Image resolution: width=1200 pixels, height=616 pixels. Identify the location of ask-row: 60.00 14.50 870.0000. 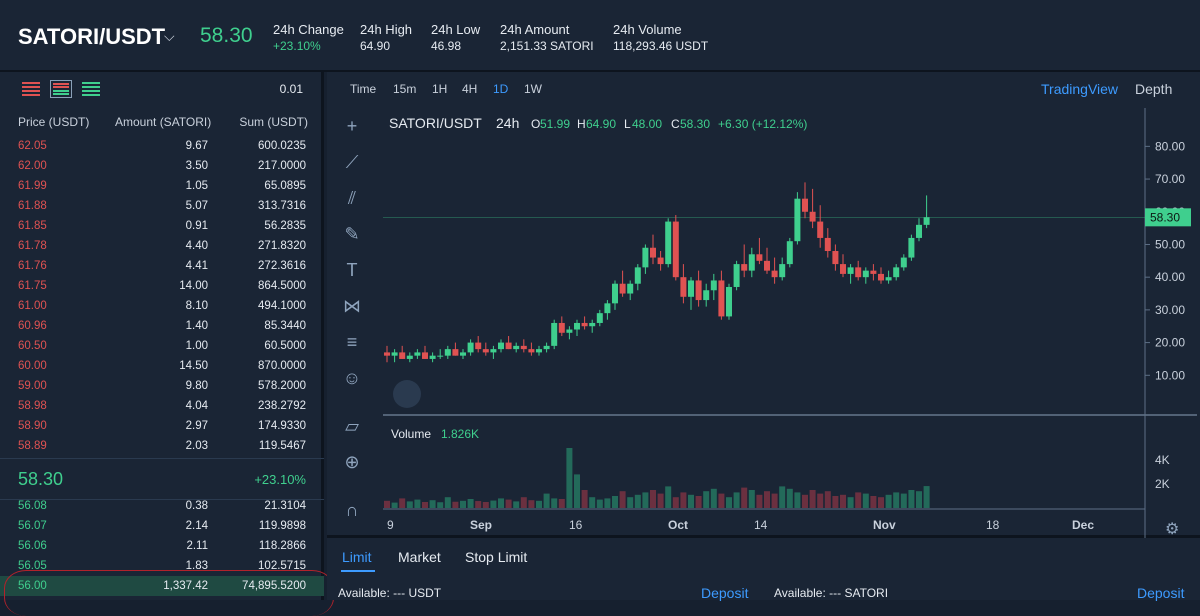
(162, 366).